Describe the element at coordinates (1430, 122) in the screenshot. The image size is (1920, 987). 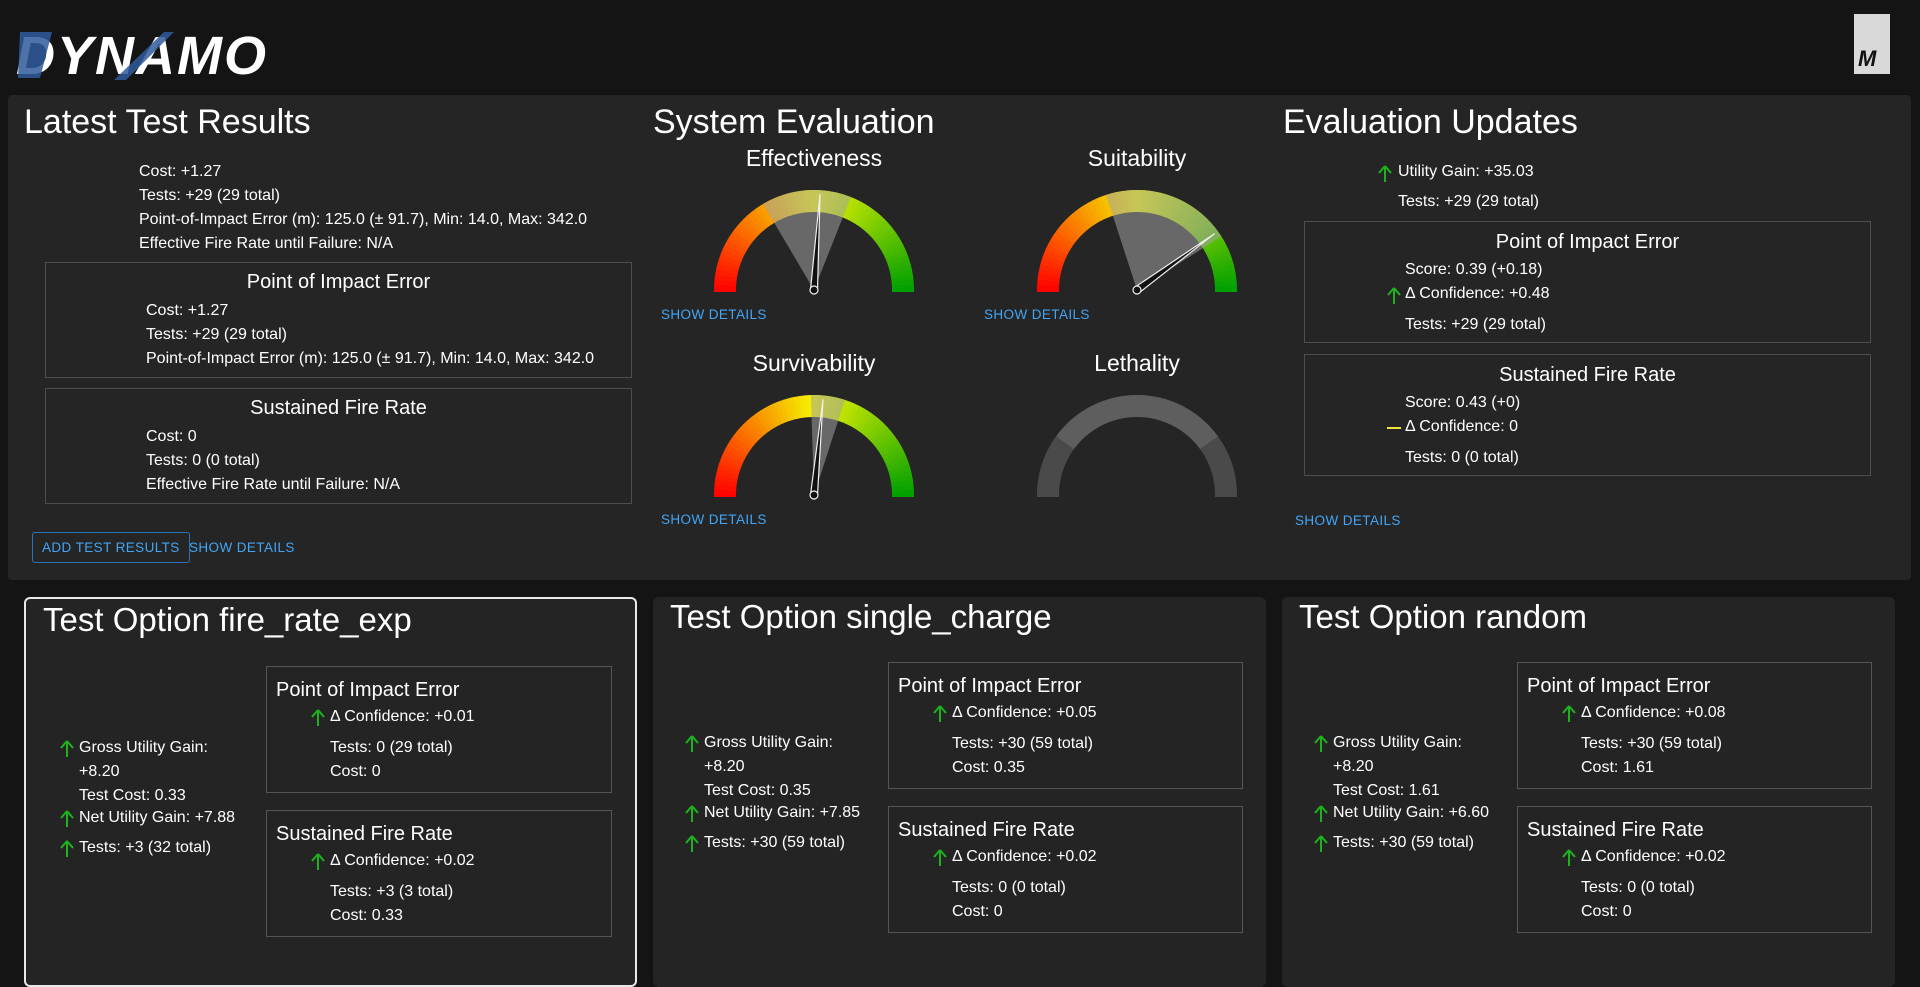
I see `evaluation-updates-title: Evaluation Updates` at that location.